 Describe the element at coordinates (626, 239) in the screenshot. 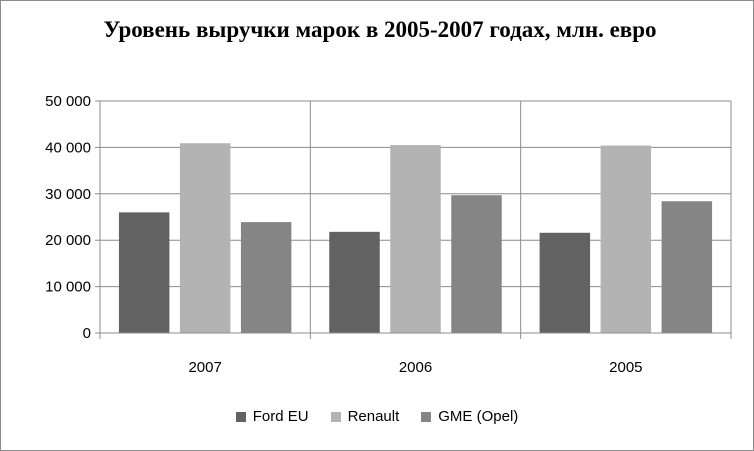

I see `bar-renault-2005` at that location.